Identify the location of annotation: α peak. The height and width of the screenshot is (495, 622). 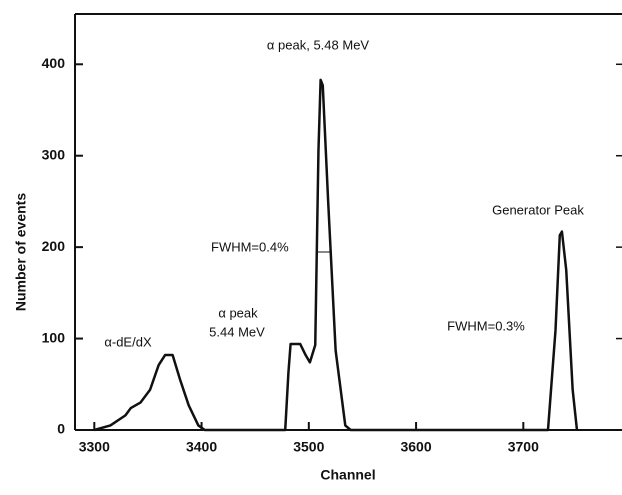
(238, 312).